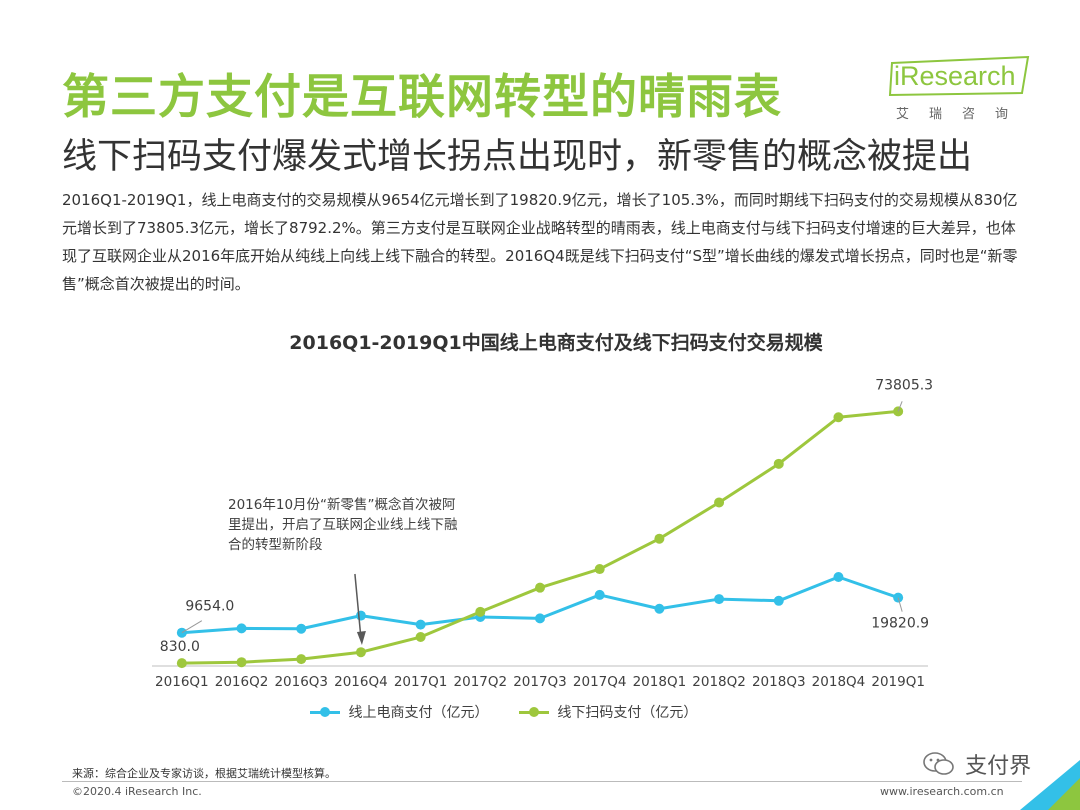 Image resolution: width=1080 pixels, height=810 pixels. I want to click on footer-divider, so click(542, 781).